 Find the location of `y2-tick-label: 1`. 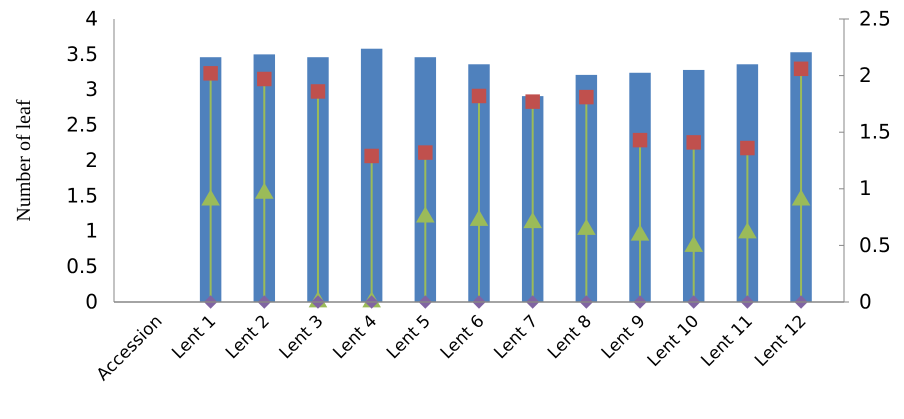

y2-tick-label: 1 is located at coordinates (865, 188).